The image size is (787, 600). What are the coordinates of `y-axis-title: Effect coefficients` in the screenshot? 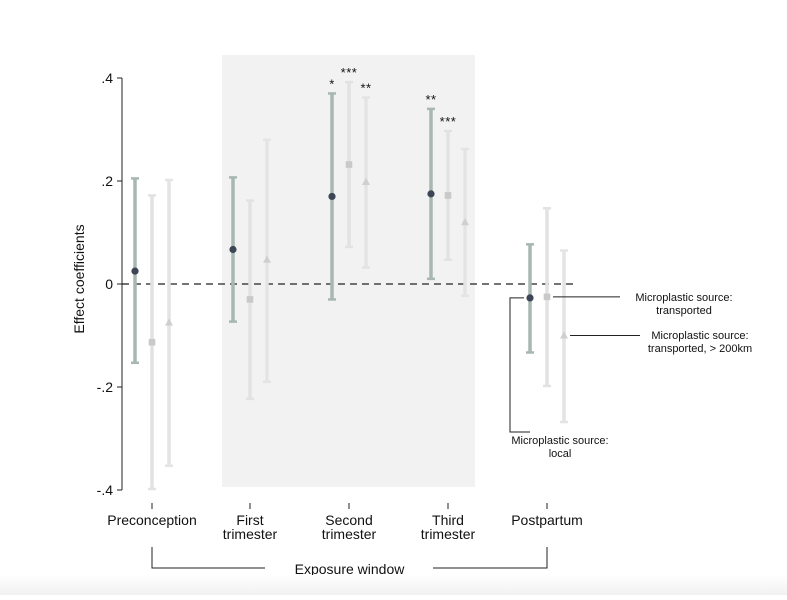 It's located at (79, 278).